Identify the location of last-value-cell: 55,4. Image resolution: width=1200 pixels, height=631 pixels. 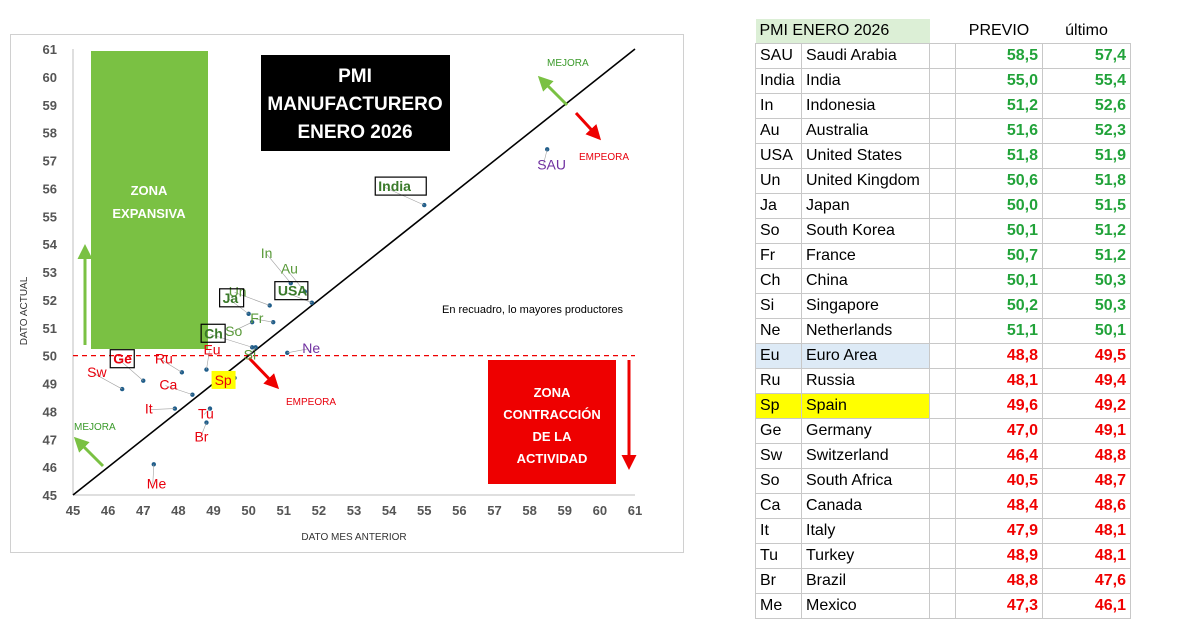
(1086, 81).